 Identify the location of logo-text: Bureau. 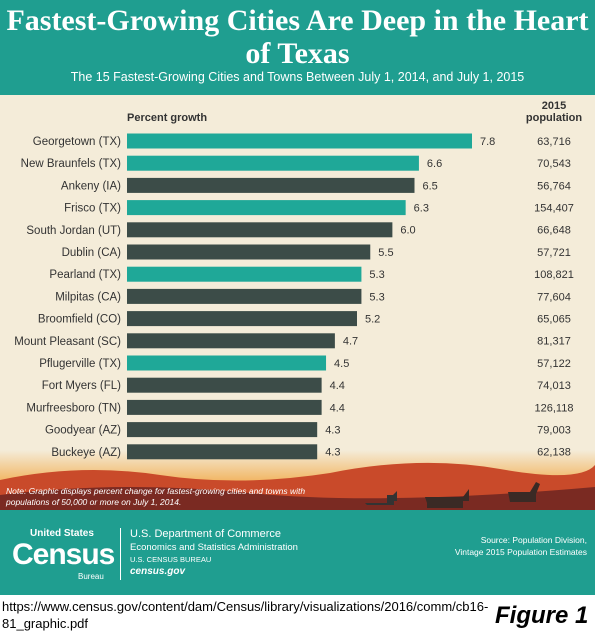
(91, 576).